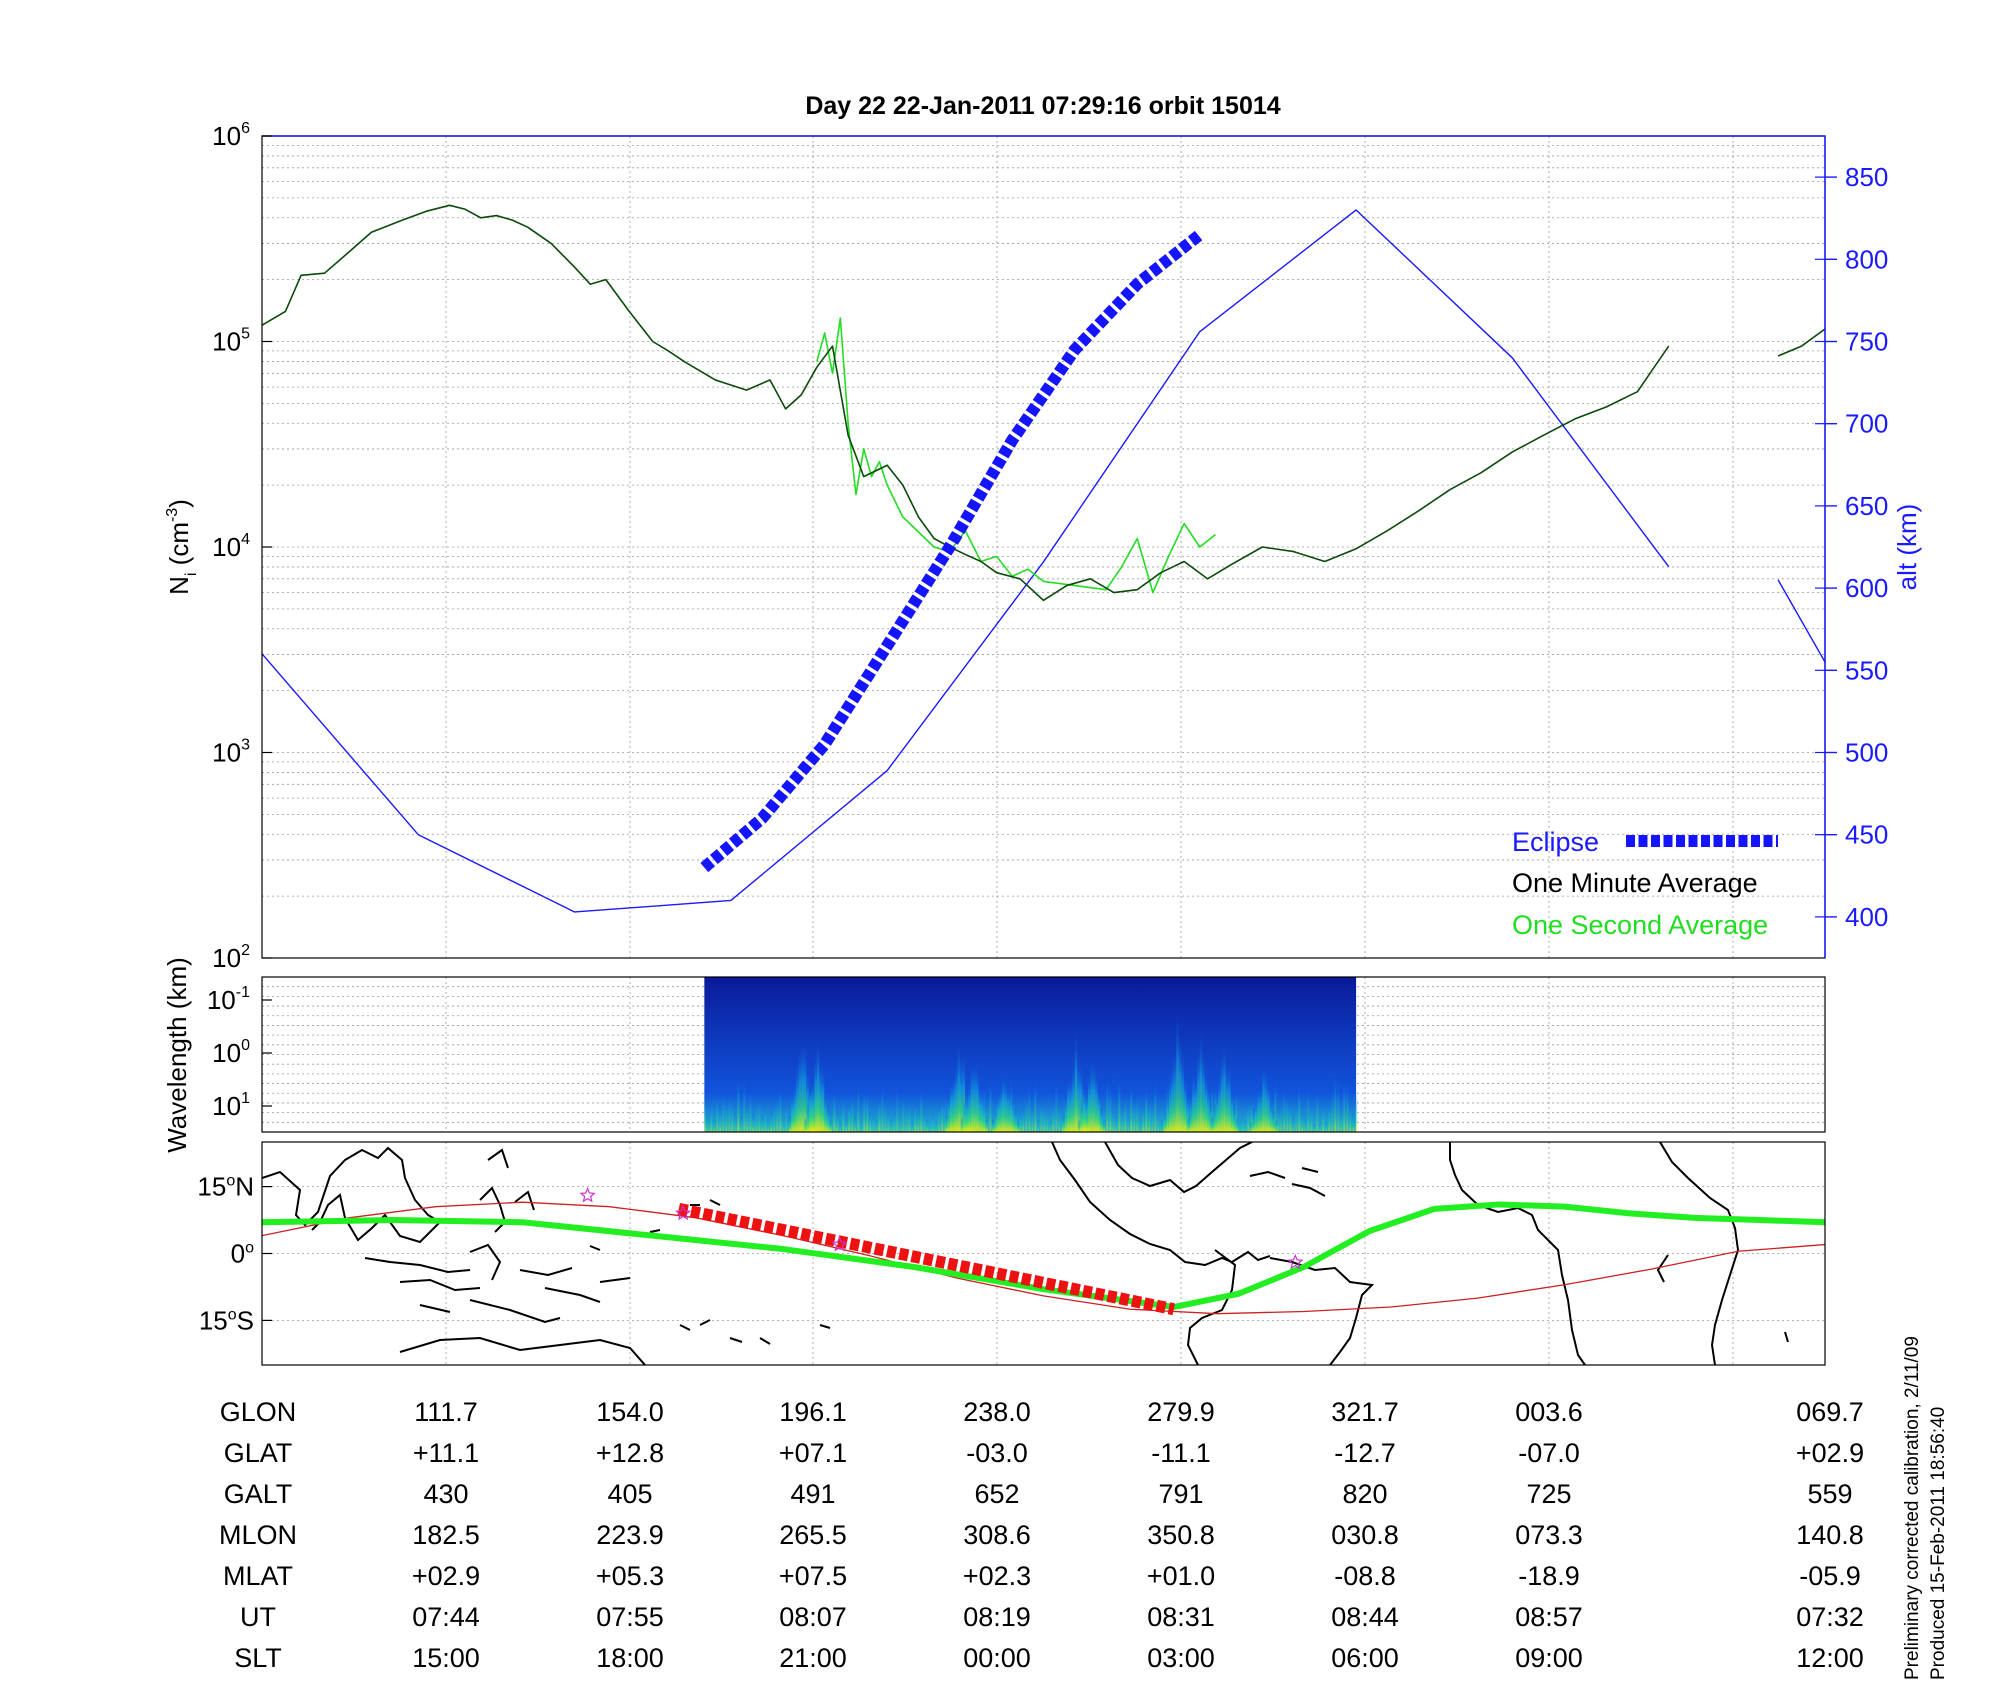 This screenshot has height=1700, width=2000. I want to click on altitude-tick-label: 550, so click(1866, 670).